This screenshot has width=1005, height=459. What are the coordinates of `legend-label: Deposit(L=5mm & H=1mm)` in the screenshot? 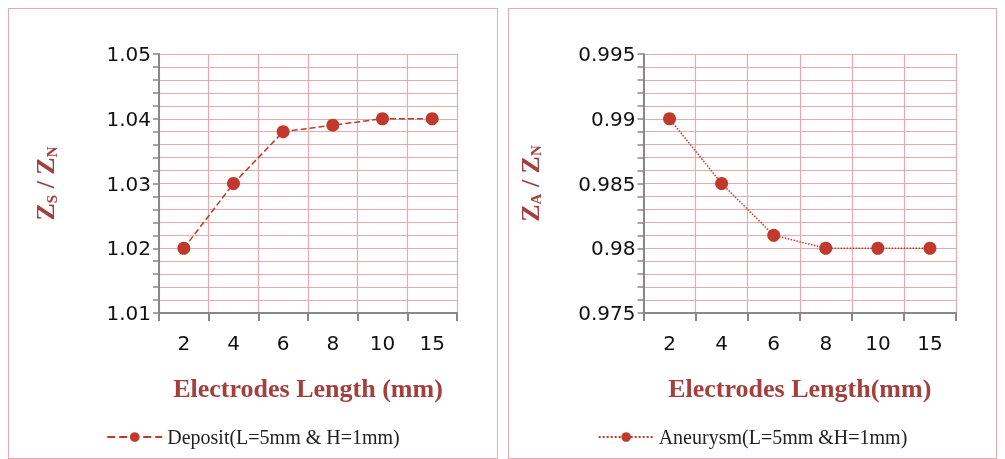 It's located at (283, 437).